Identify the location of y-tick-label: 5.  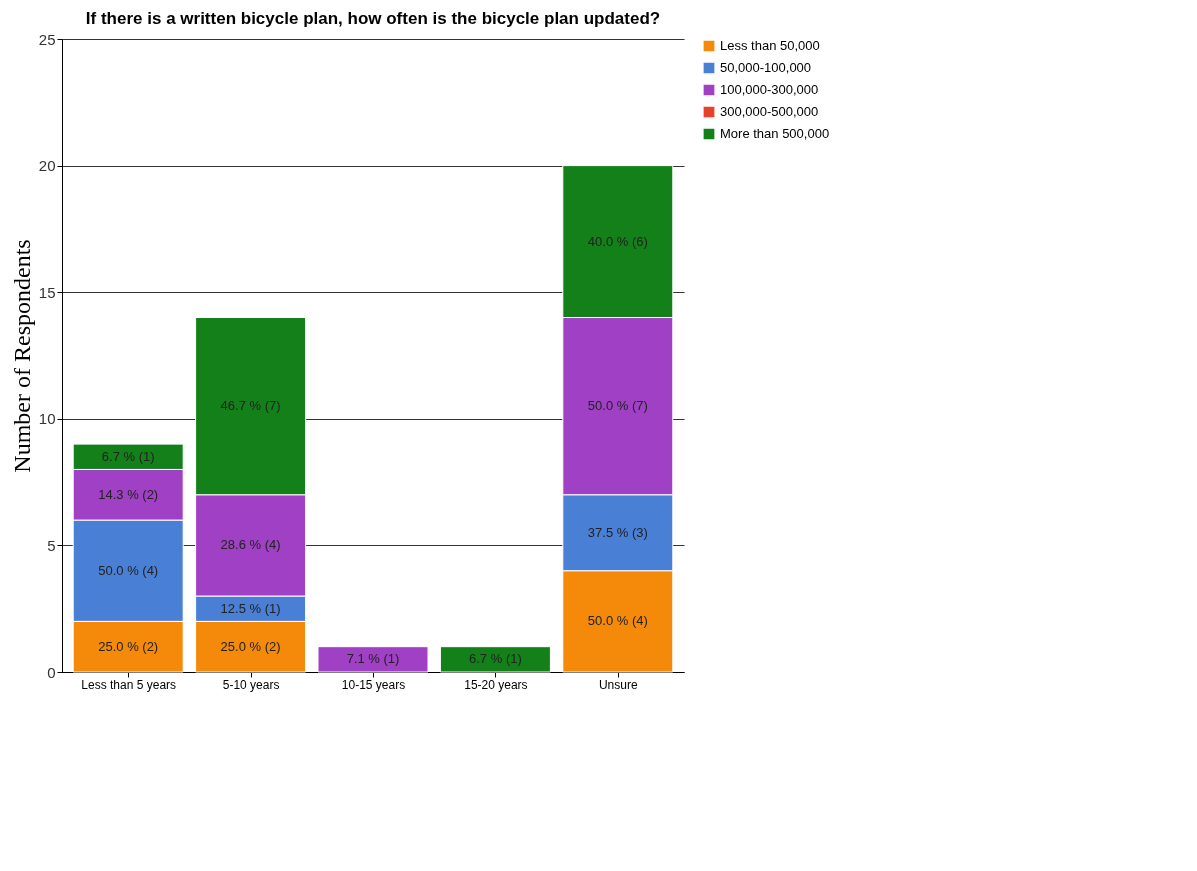
(51, 545).